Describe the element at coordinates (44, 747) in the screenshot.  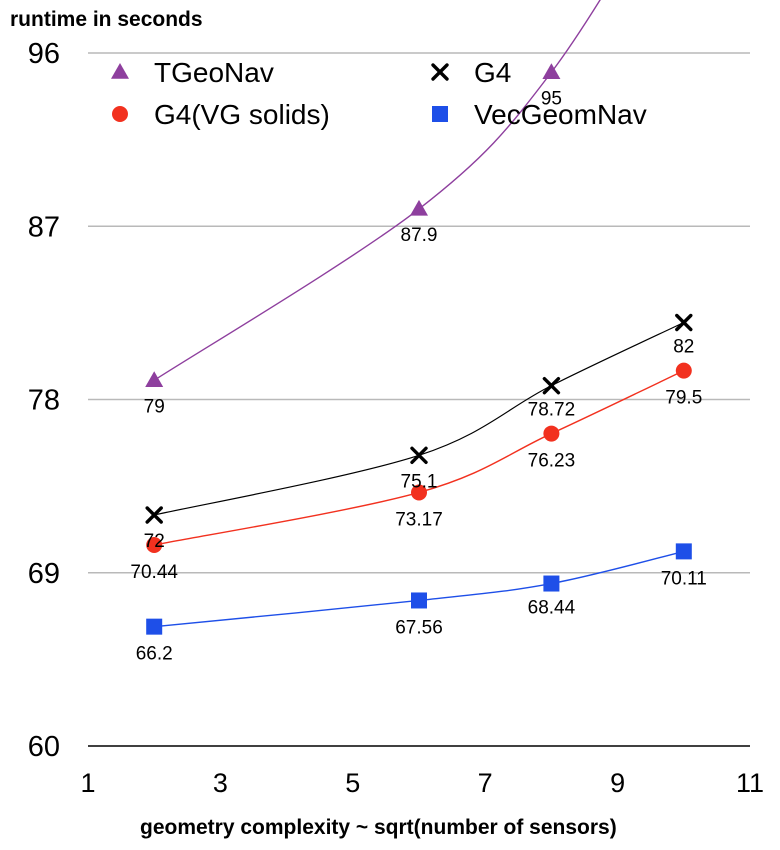
I see `y-tick-label: 60` at that location.